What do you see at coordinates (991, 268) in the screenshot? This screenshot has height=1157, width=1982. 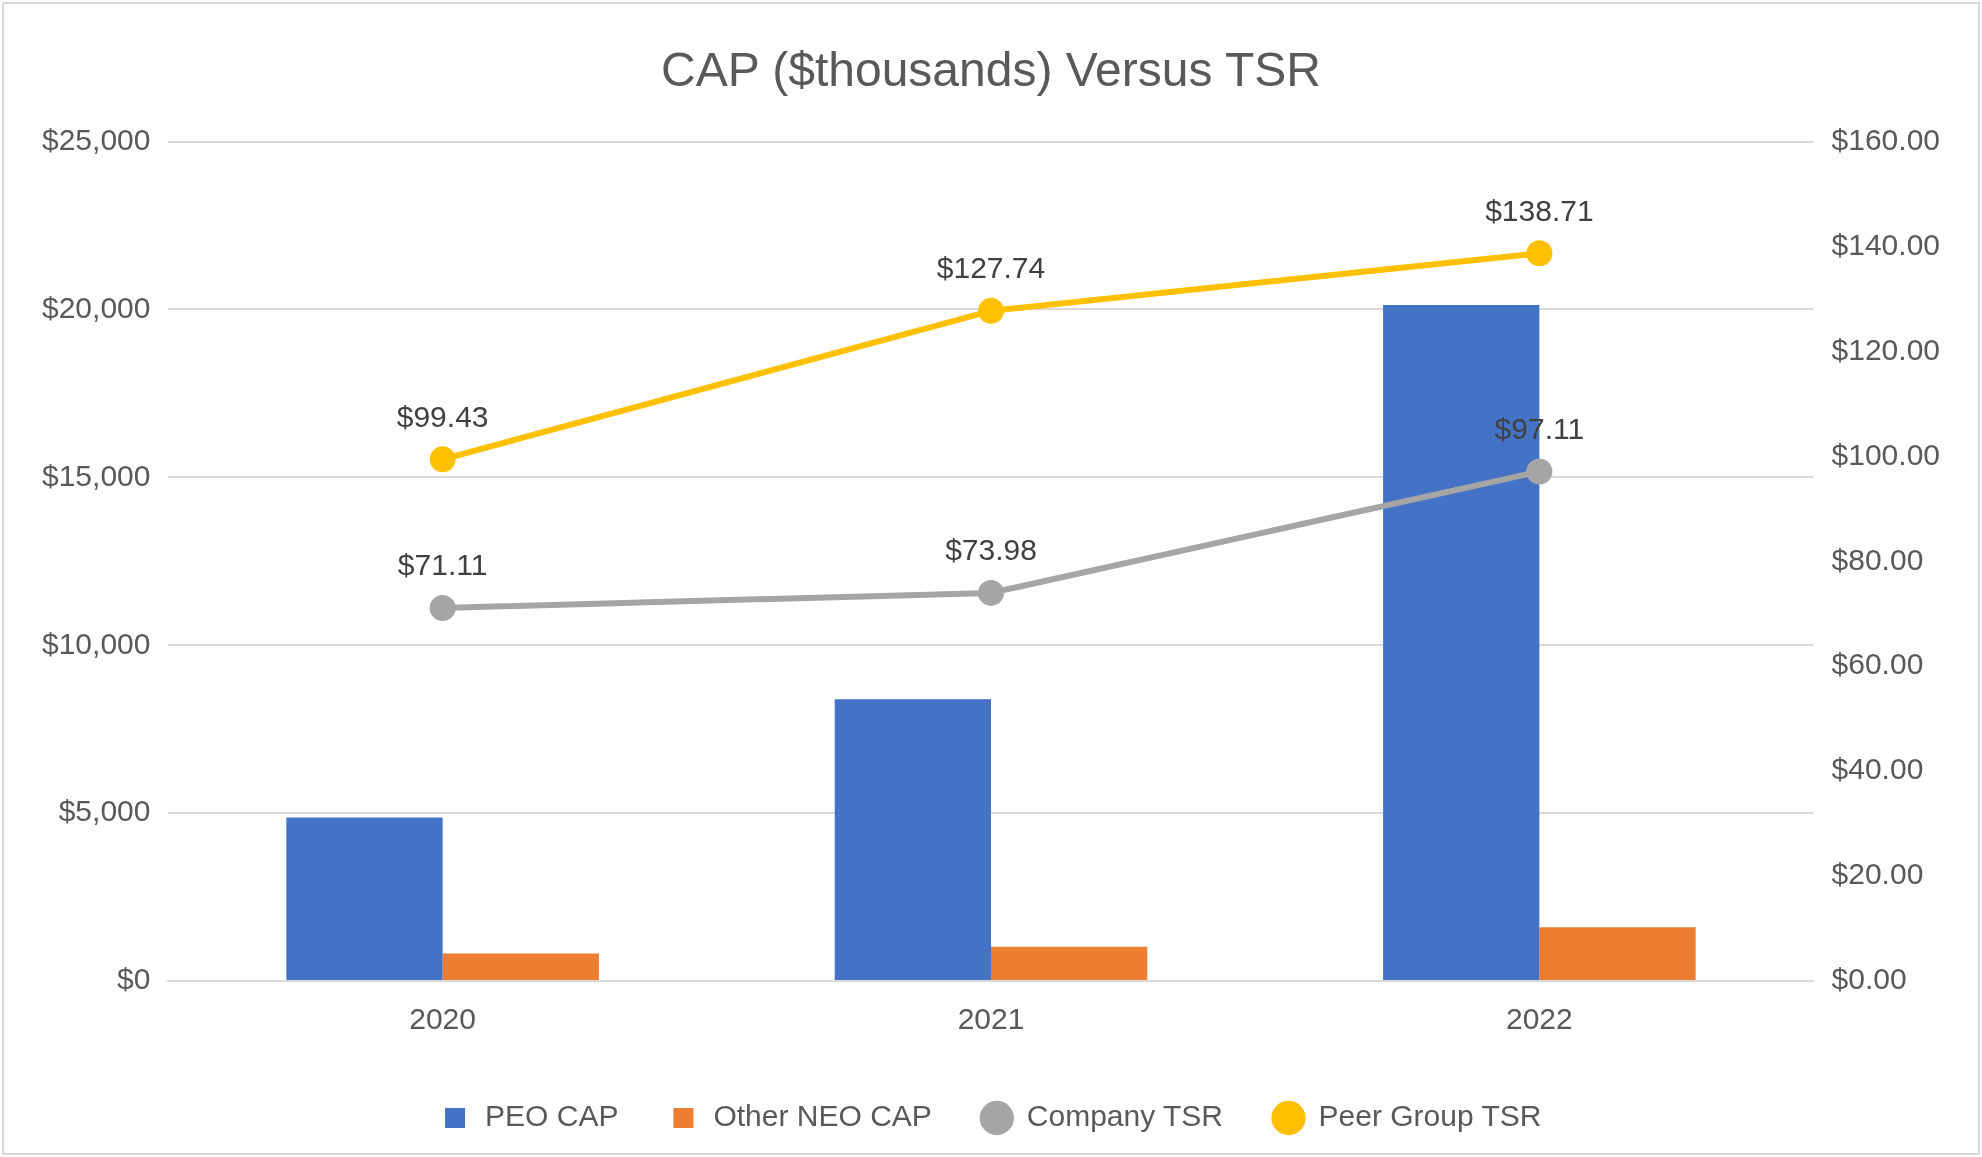 I see `data-label: $127.74` at bounding box center [991, 268].